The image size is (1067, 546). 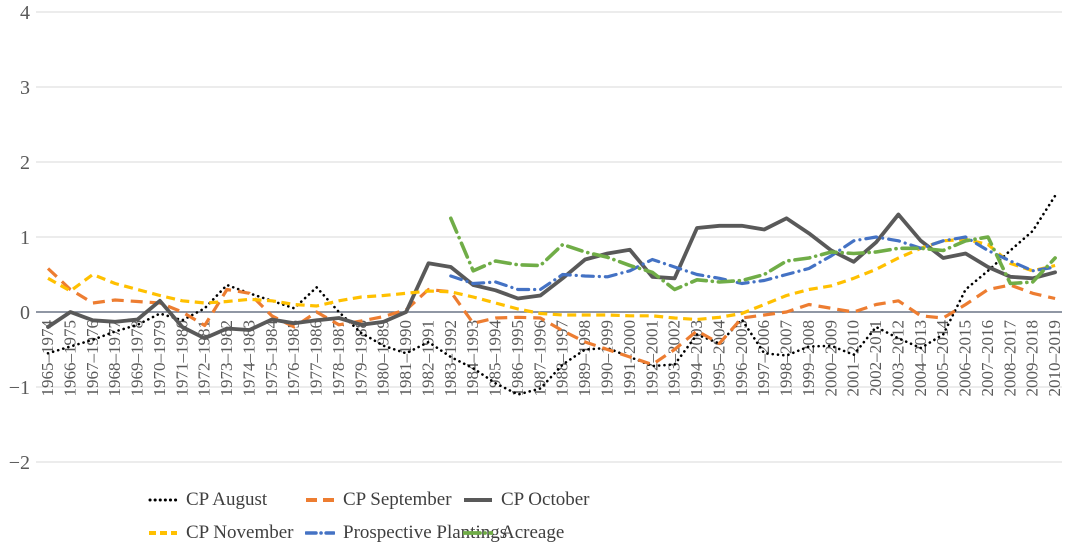 I want to click on x-tick-label: 1984–1993, so click(x=472, y=358).